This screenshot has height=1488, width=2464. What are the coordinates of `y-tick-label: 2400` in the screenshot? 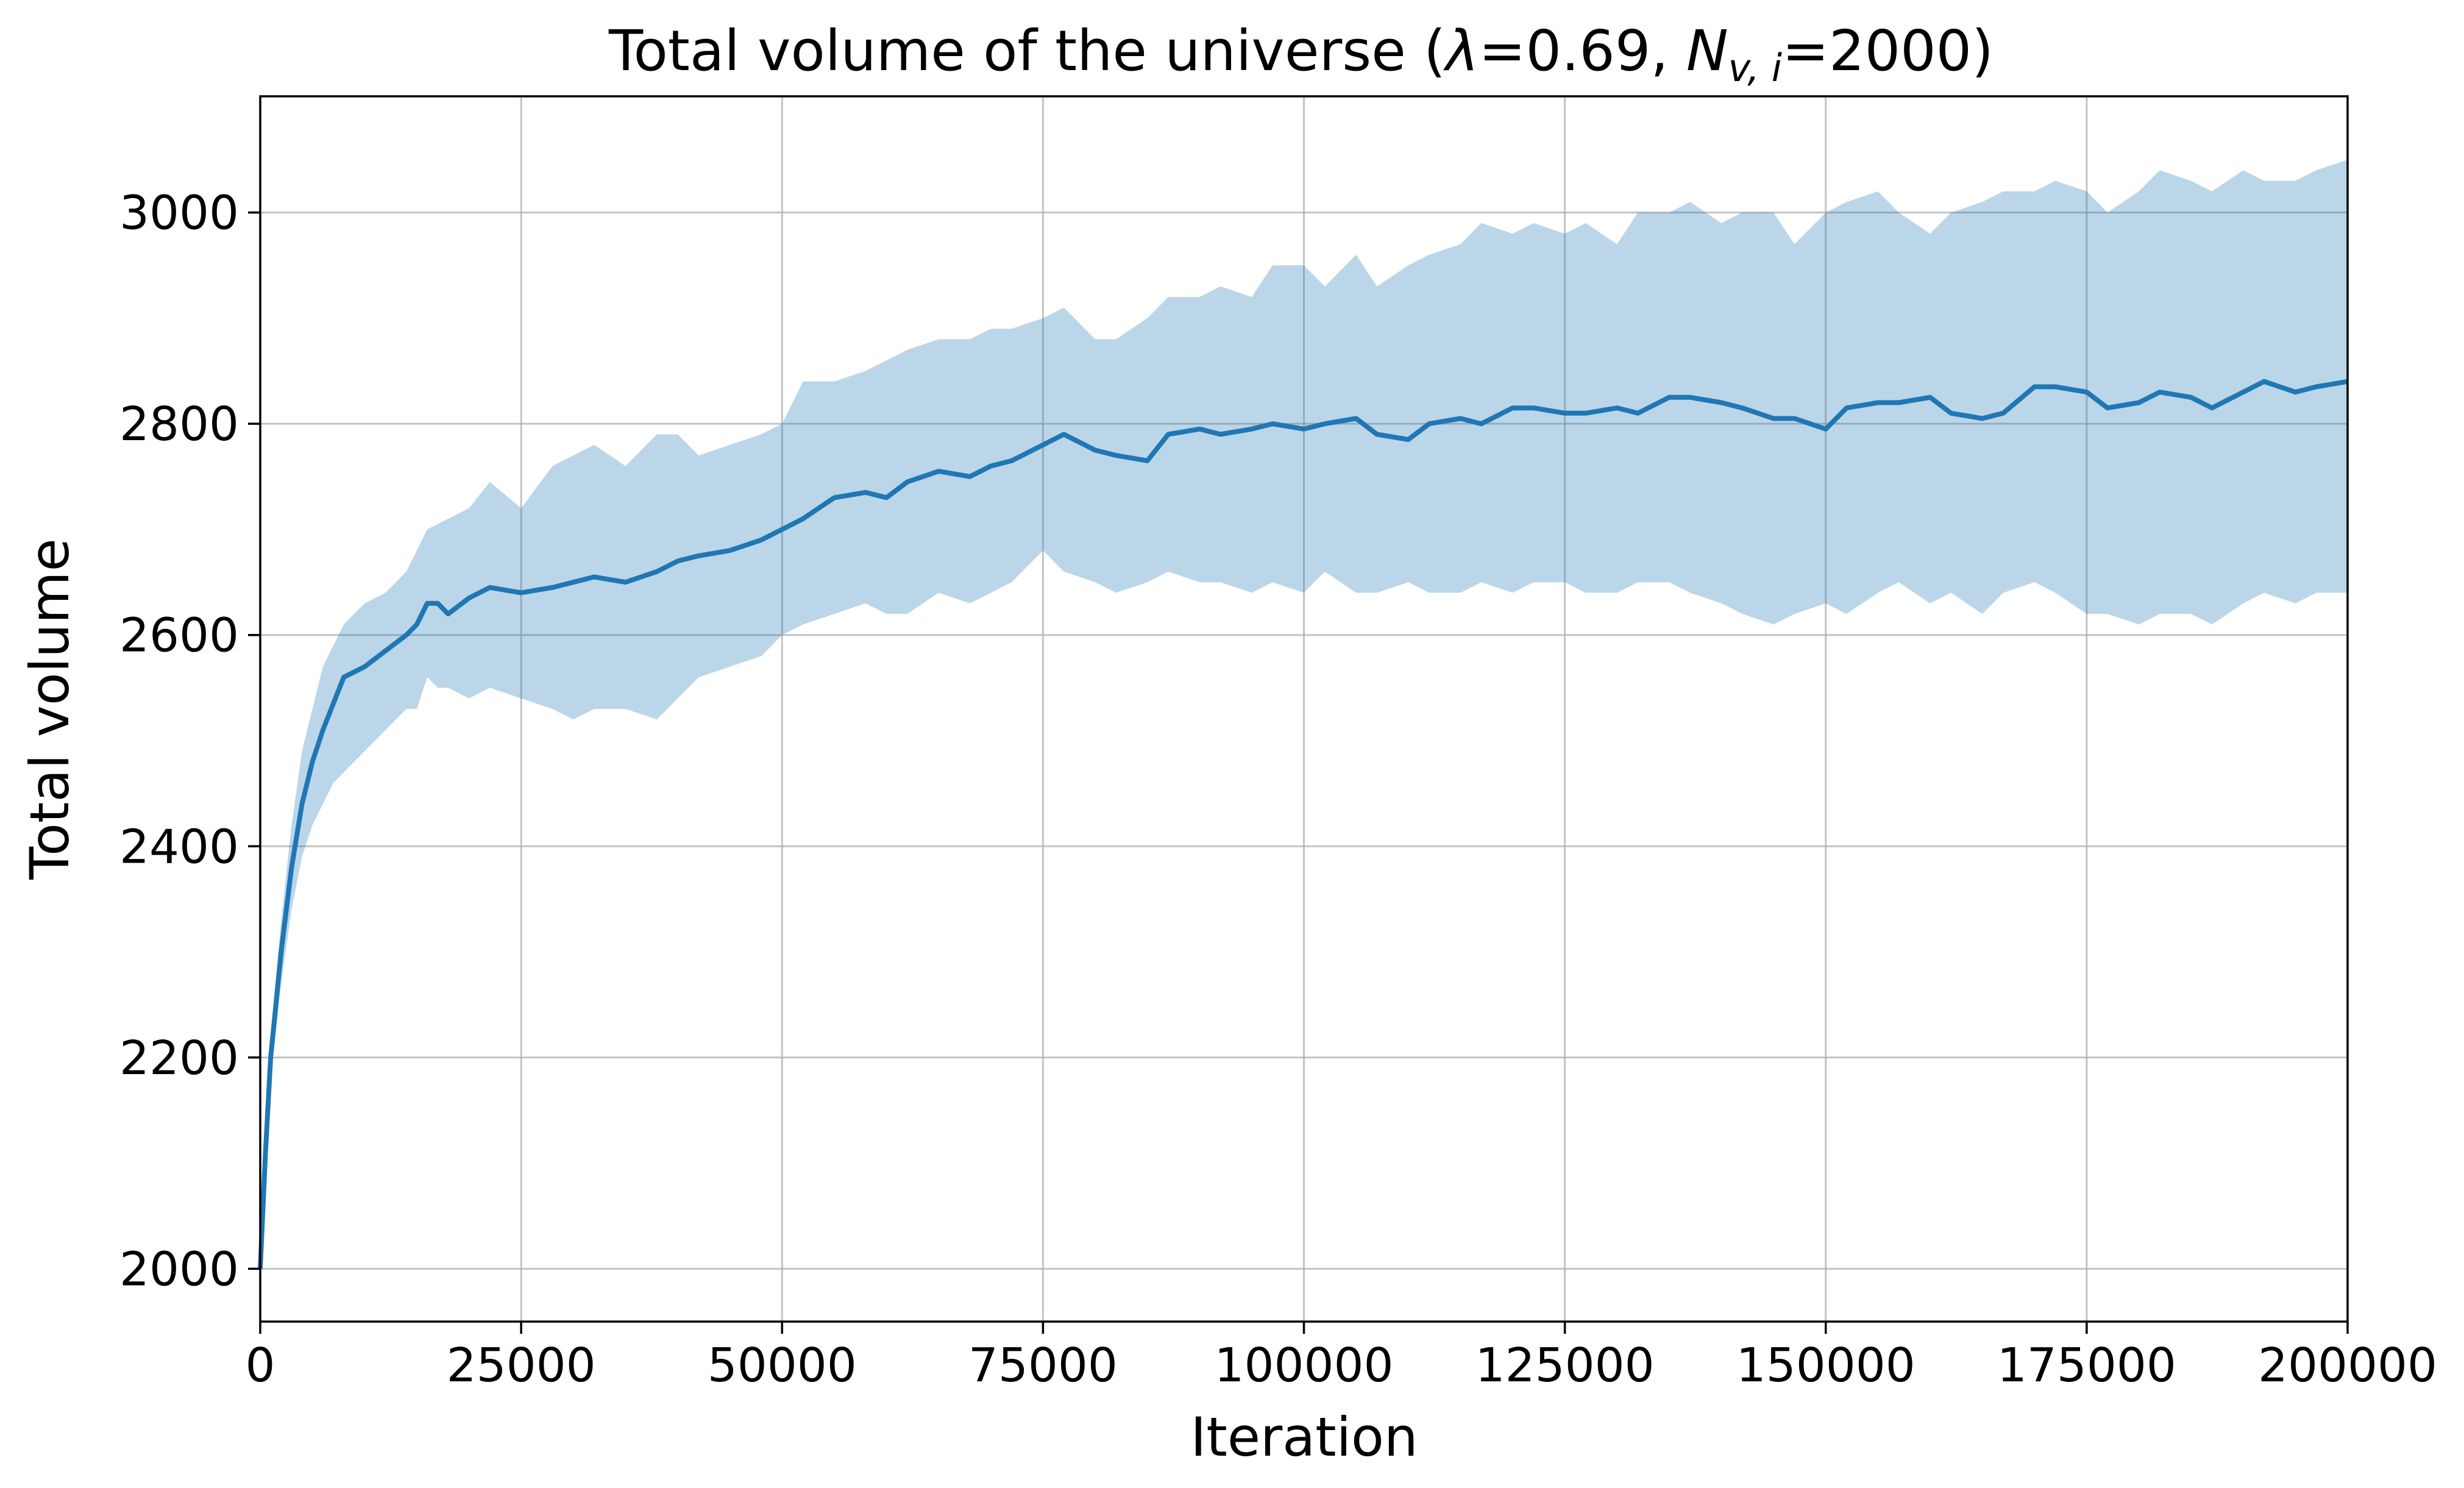 It's located at (179, 847).